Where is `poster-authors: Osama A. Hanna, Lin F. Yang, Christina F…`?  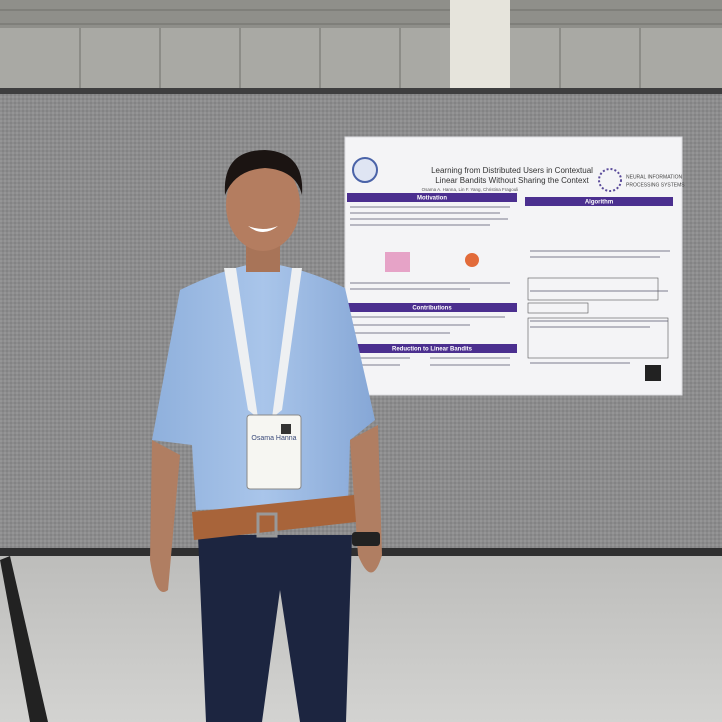 poster-authors: Osama A. Hanna, Lin F. Yang, Christina F… is located at coordinates (470, 189).